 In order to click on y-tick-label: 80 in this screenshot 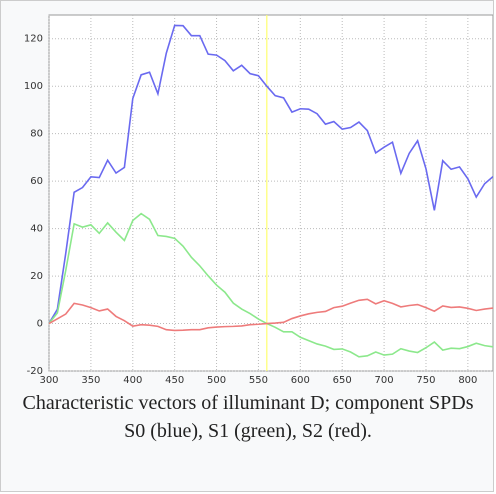, I will do `click(36, 134)`.